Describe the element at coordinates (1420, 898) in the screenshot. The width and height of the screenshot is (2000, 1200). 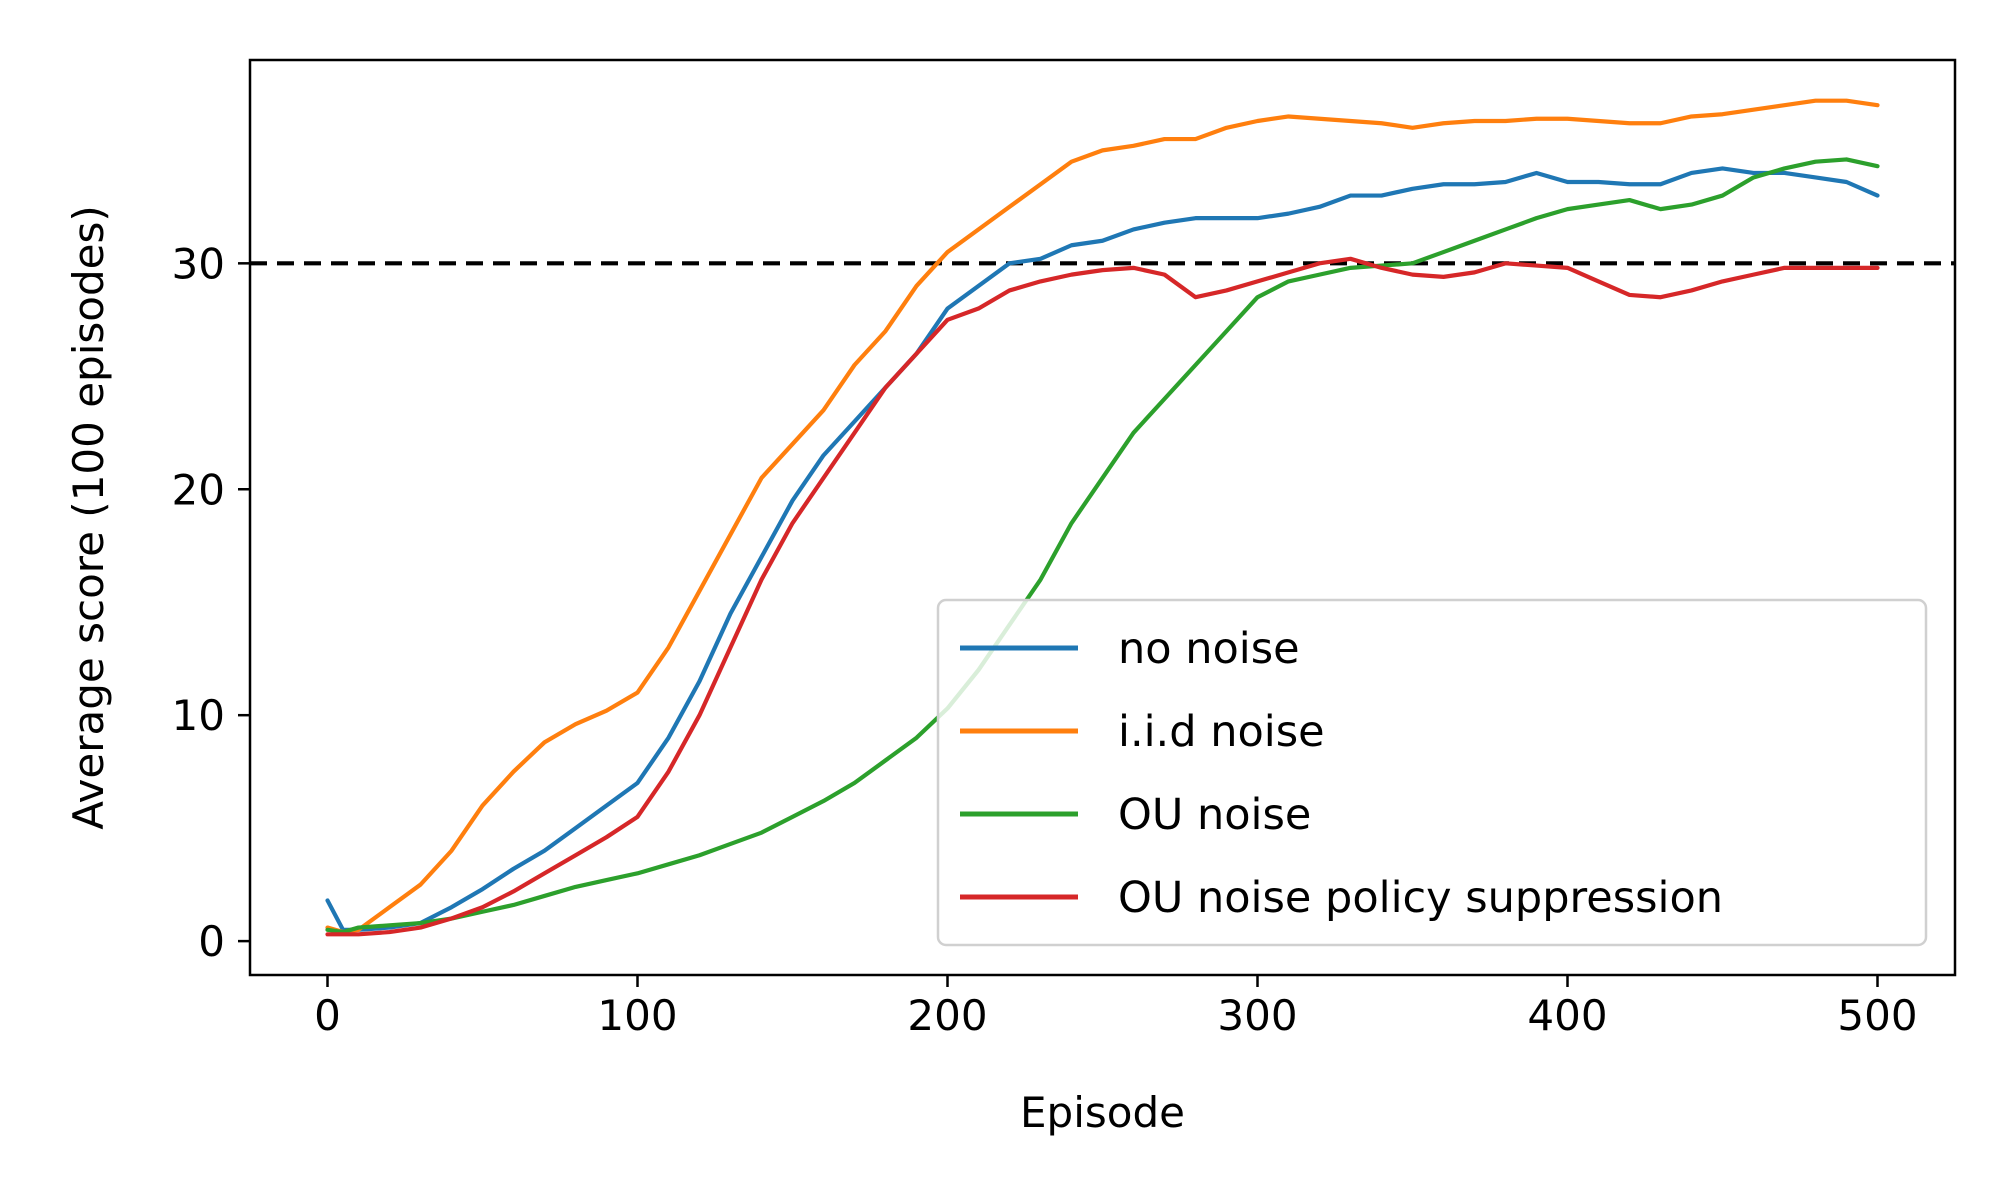
I see `legend-label-3: OU noise policy suppression` at that location.